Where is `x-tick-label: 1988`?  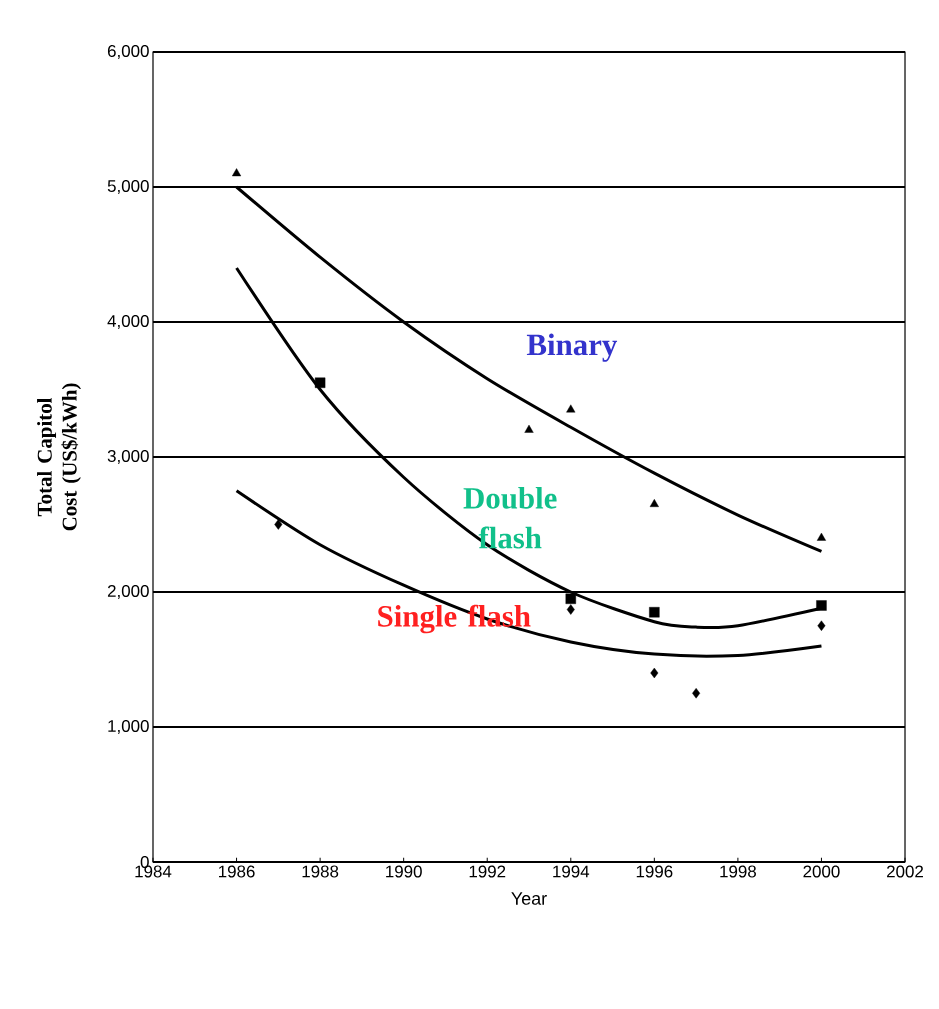 x-tick-label: 1988 is located at coordinates (320, 871).